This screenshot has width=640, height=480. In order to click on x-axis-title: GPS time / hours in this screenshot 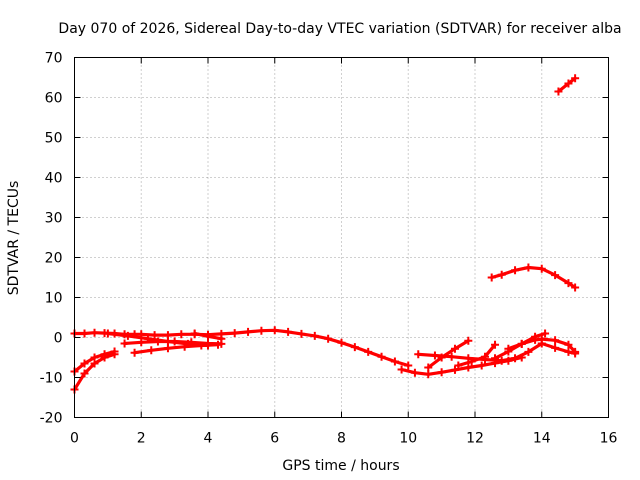, I will do `click(340, 466)`.